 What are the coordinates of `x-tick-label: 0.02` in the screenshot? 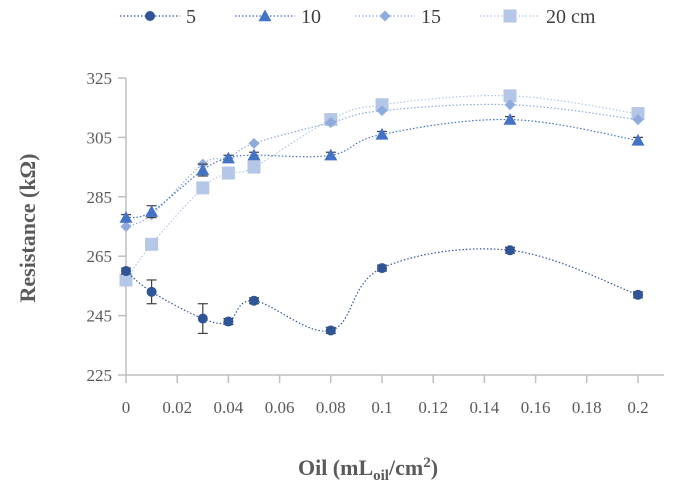 It's located at (177, 407).